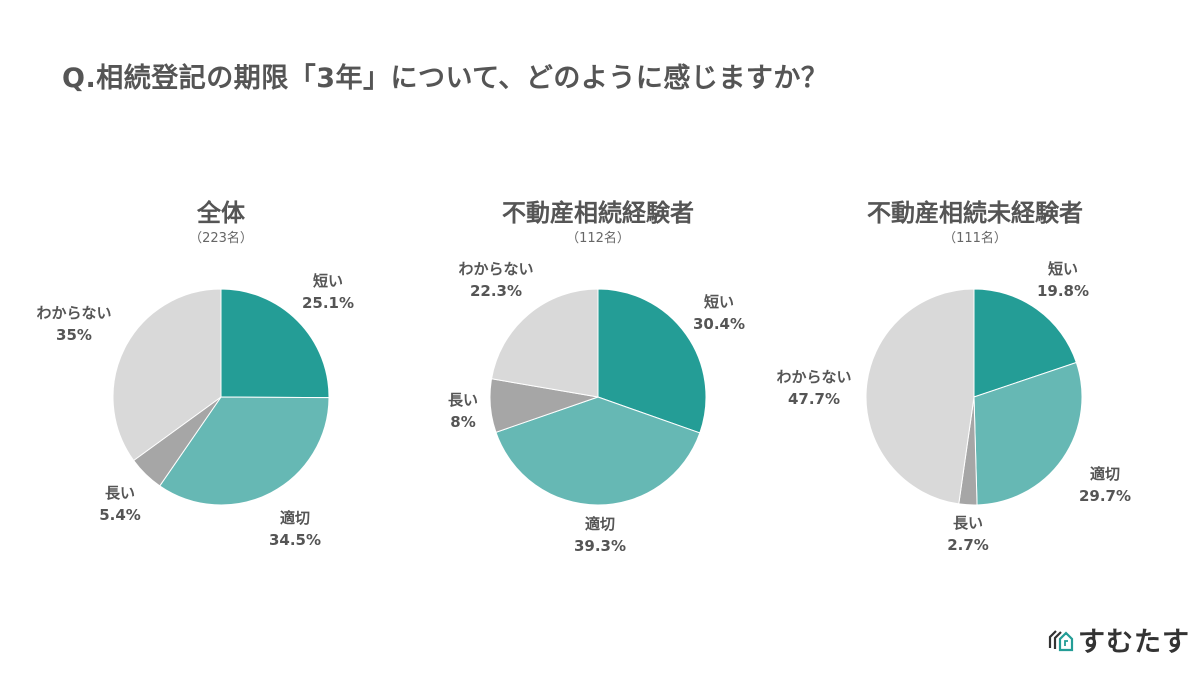 Image resolution: width=1200 pixels, height=675 pixels. I want to click on label-short: 短い 30.4%, so click(719, 313).